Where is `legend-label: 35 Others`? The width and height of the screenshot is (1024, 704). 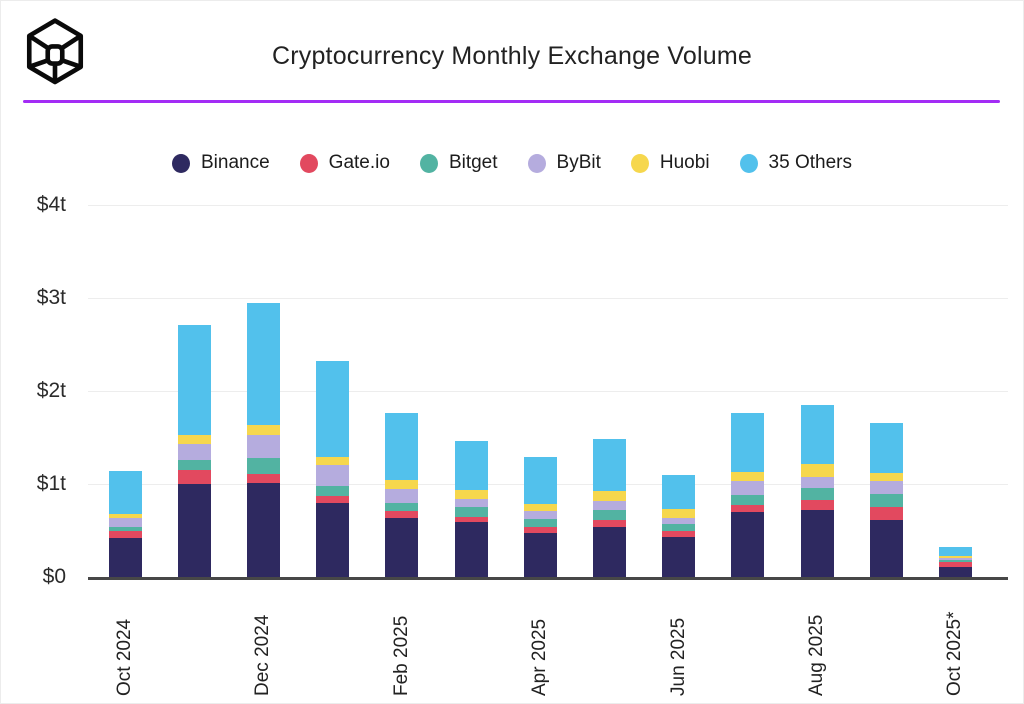 legend-label: 35 Others is located at coordinates (810, 162).